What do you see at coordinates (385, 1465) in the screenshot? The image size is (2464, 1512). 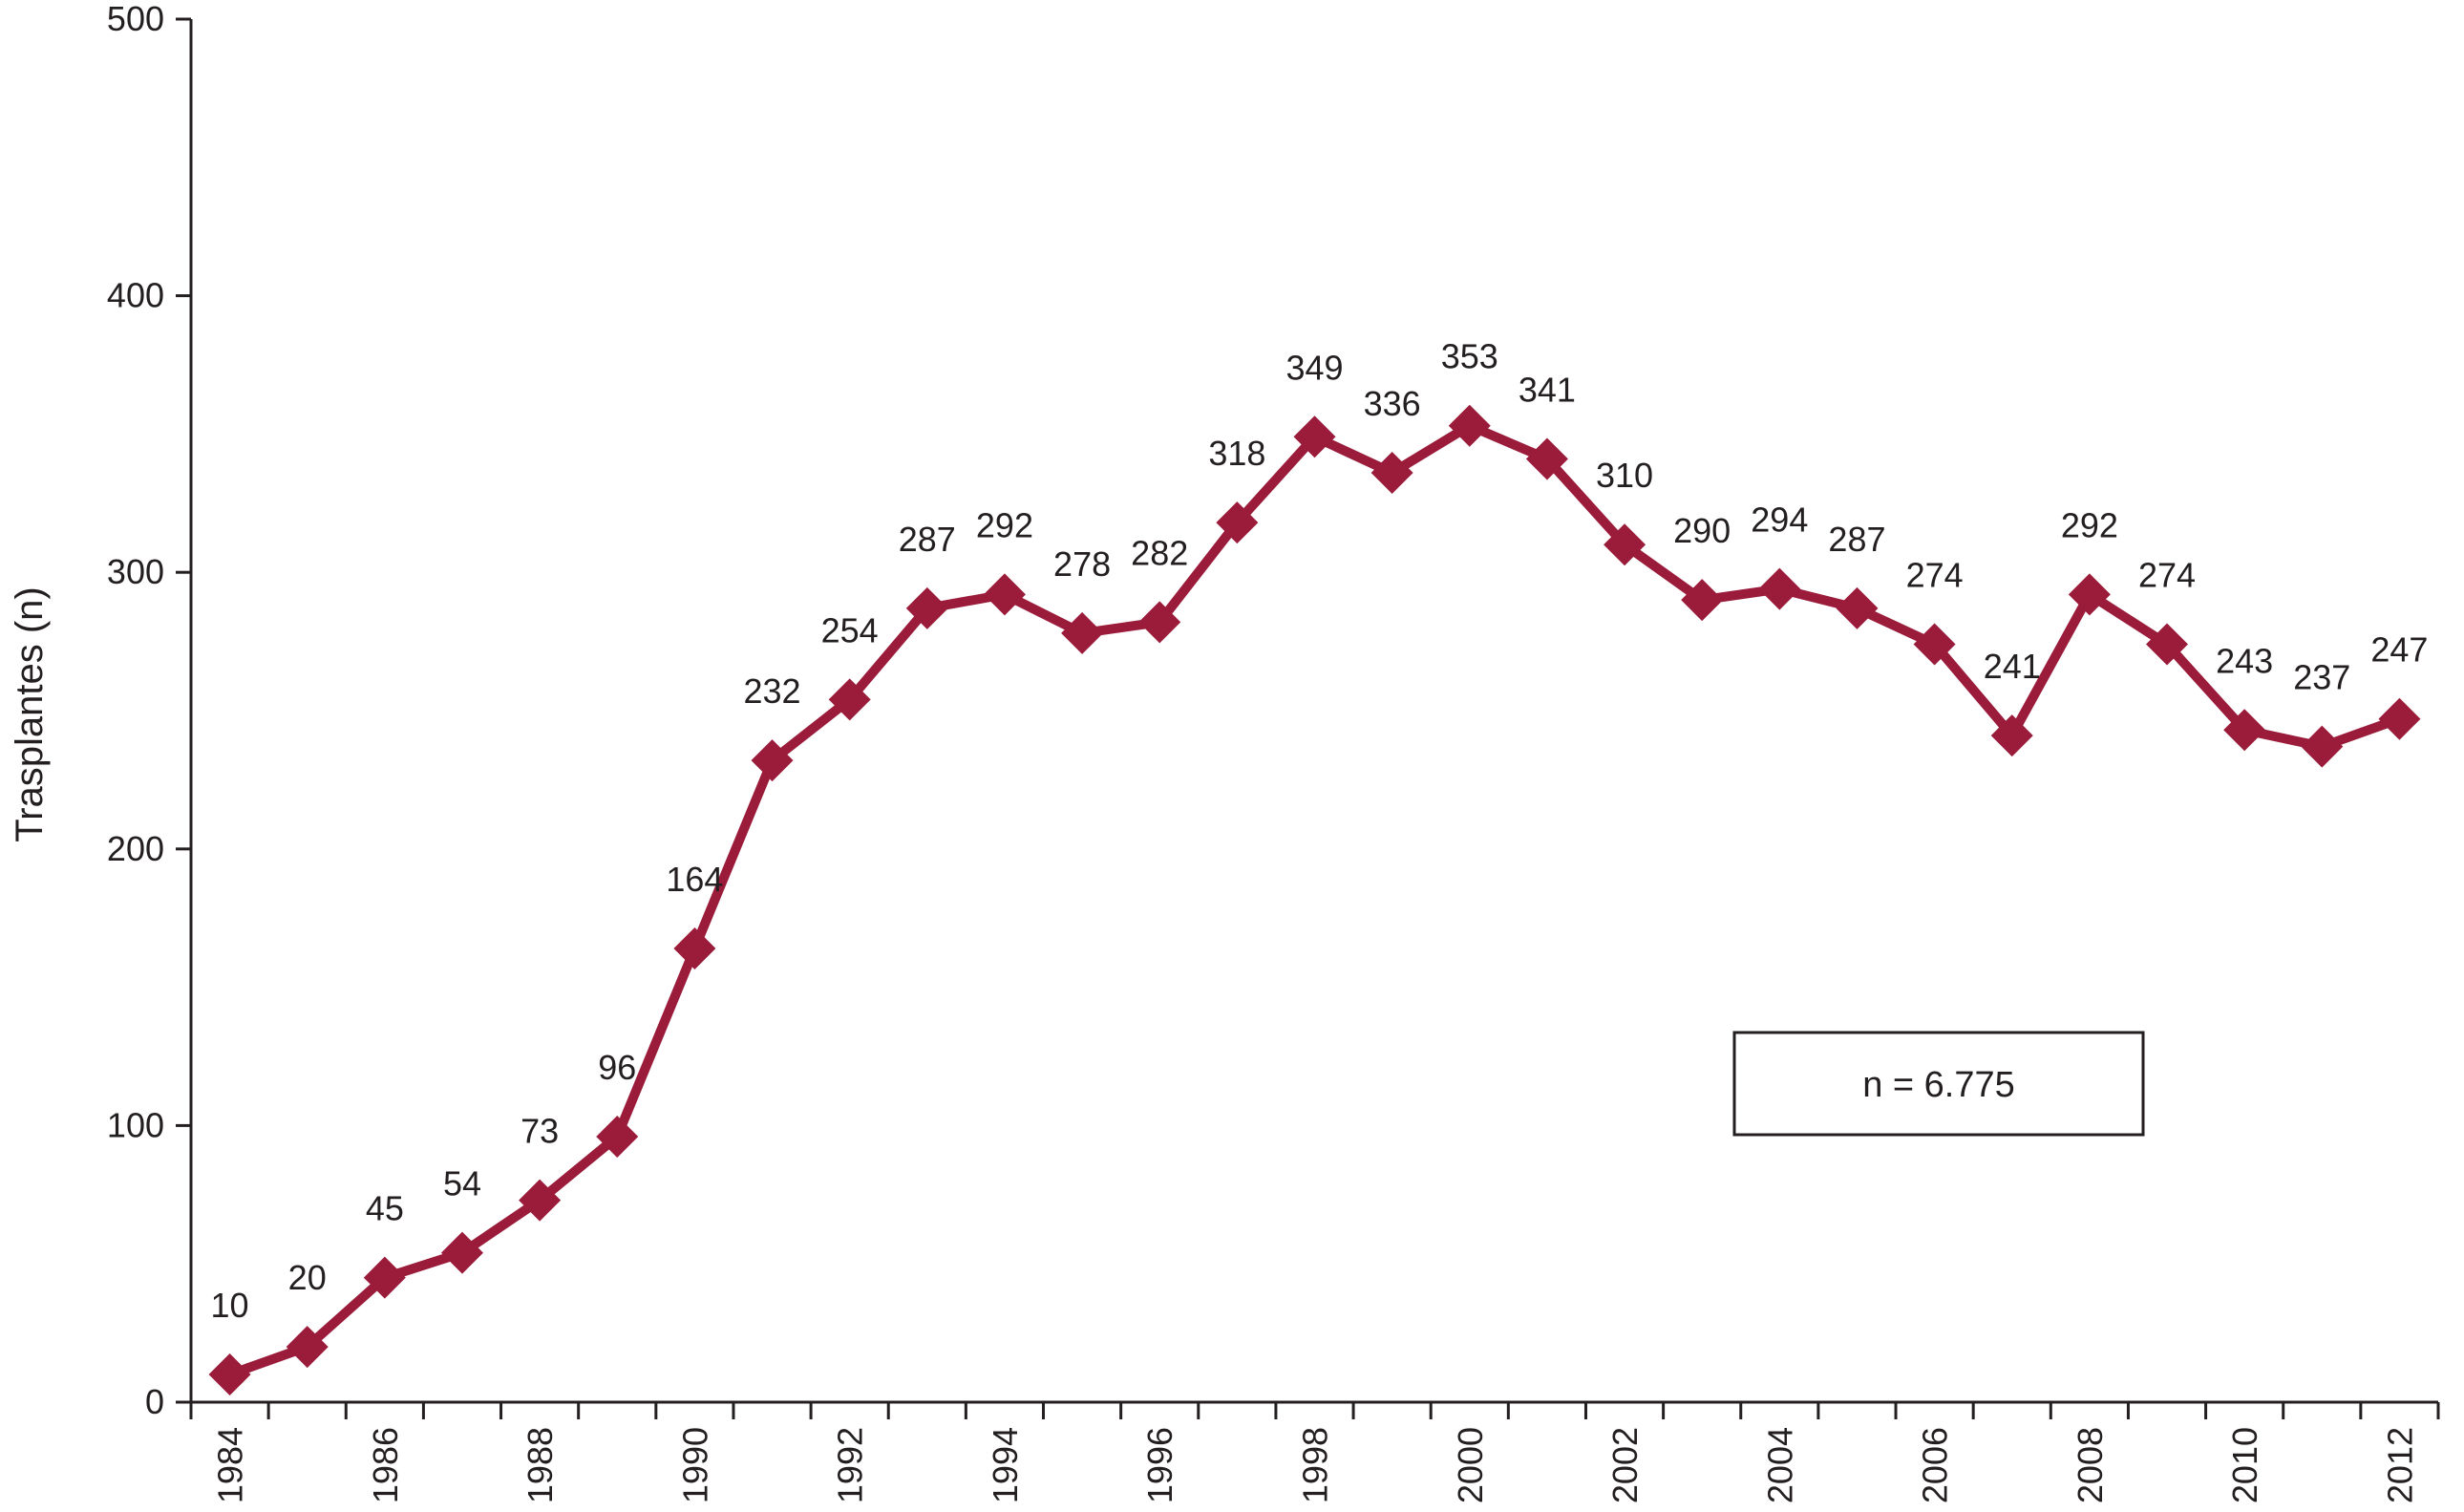 I see `x-tick-label: 1986` at bounding box center [385, 1465].